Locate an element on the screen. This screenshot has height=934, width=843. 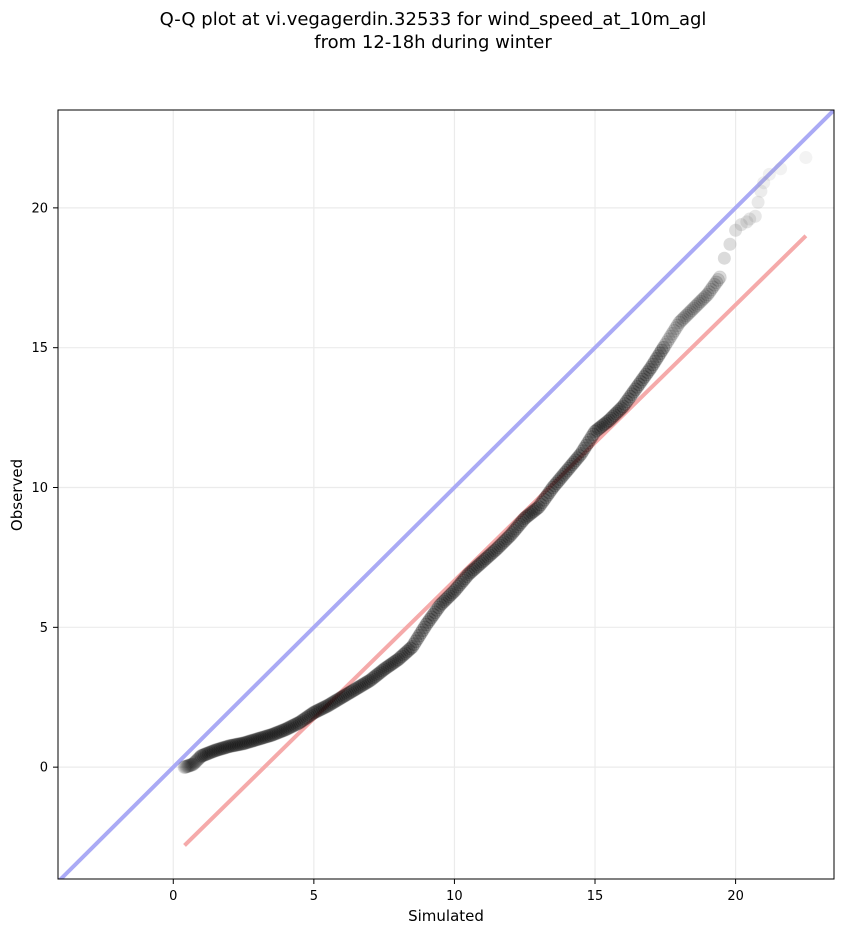
y-tick-label: 15 is located at coordinates (39, 348).